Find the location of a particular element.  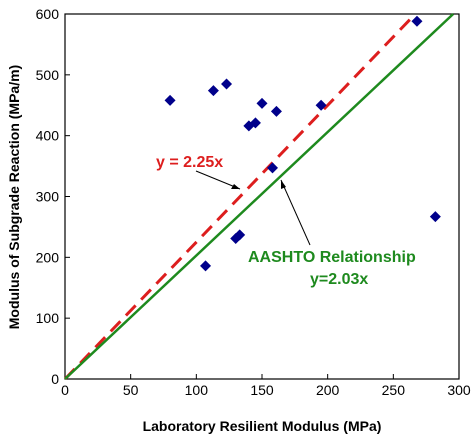

x-tick-label-3: 150 is located at coordinates (262, 390).